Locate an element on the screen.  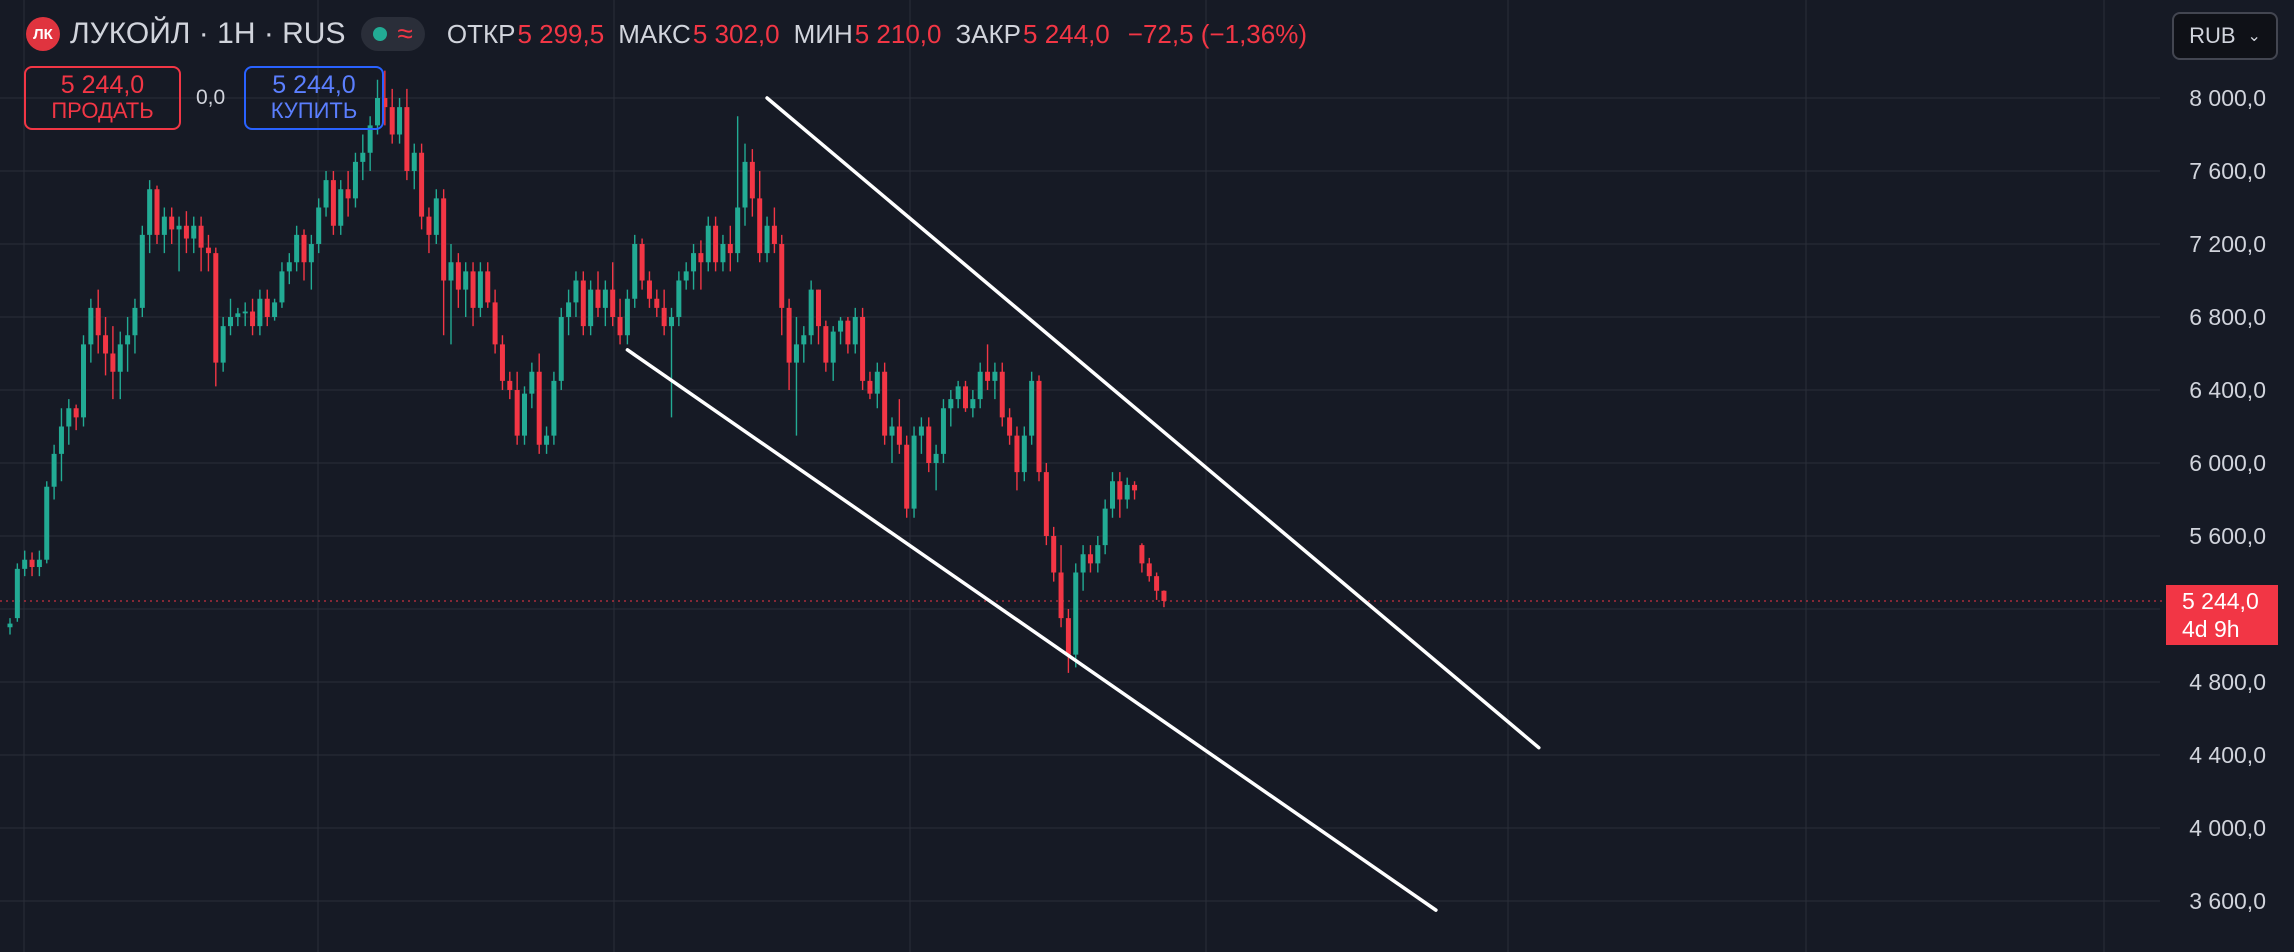
market-status-pill: ≈ is located at coordinates (393, 34).